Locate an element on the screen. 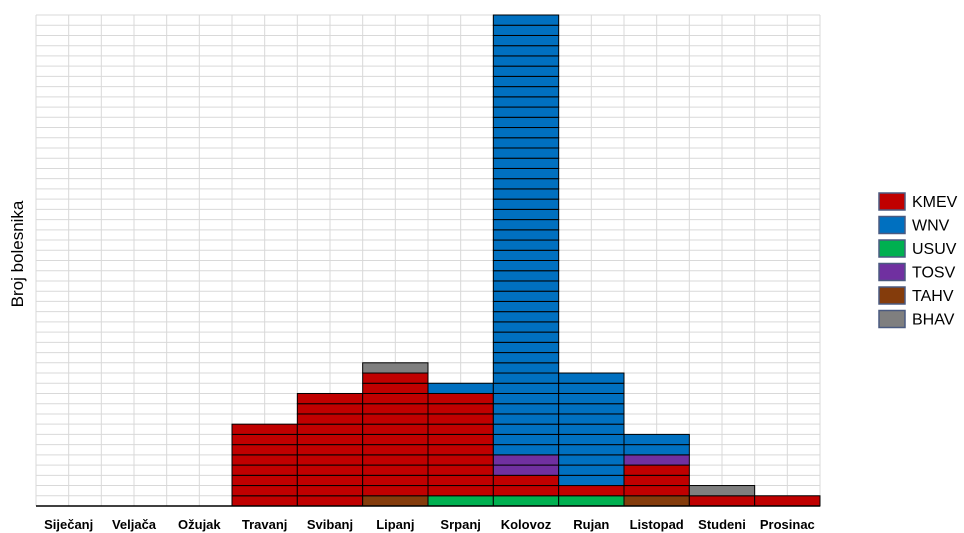  legend-swatch-wnv is located at coordinates (892, 225).